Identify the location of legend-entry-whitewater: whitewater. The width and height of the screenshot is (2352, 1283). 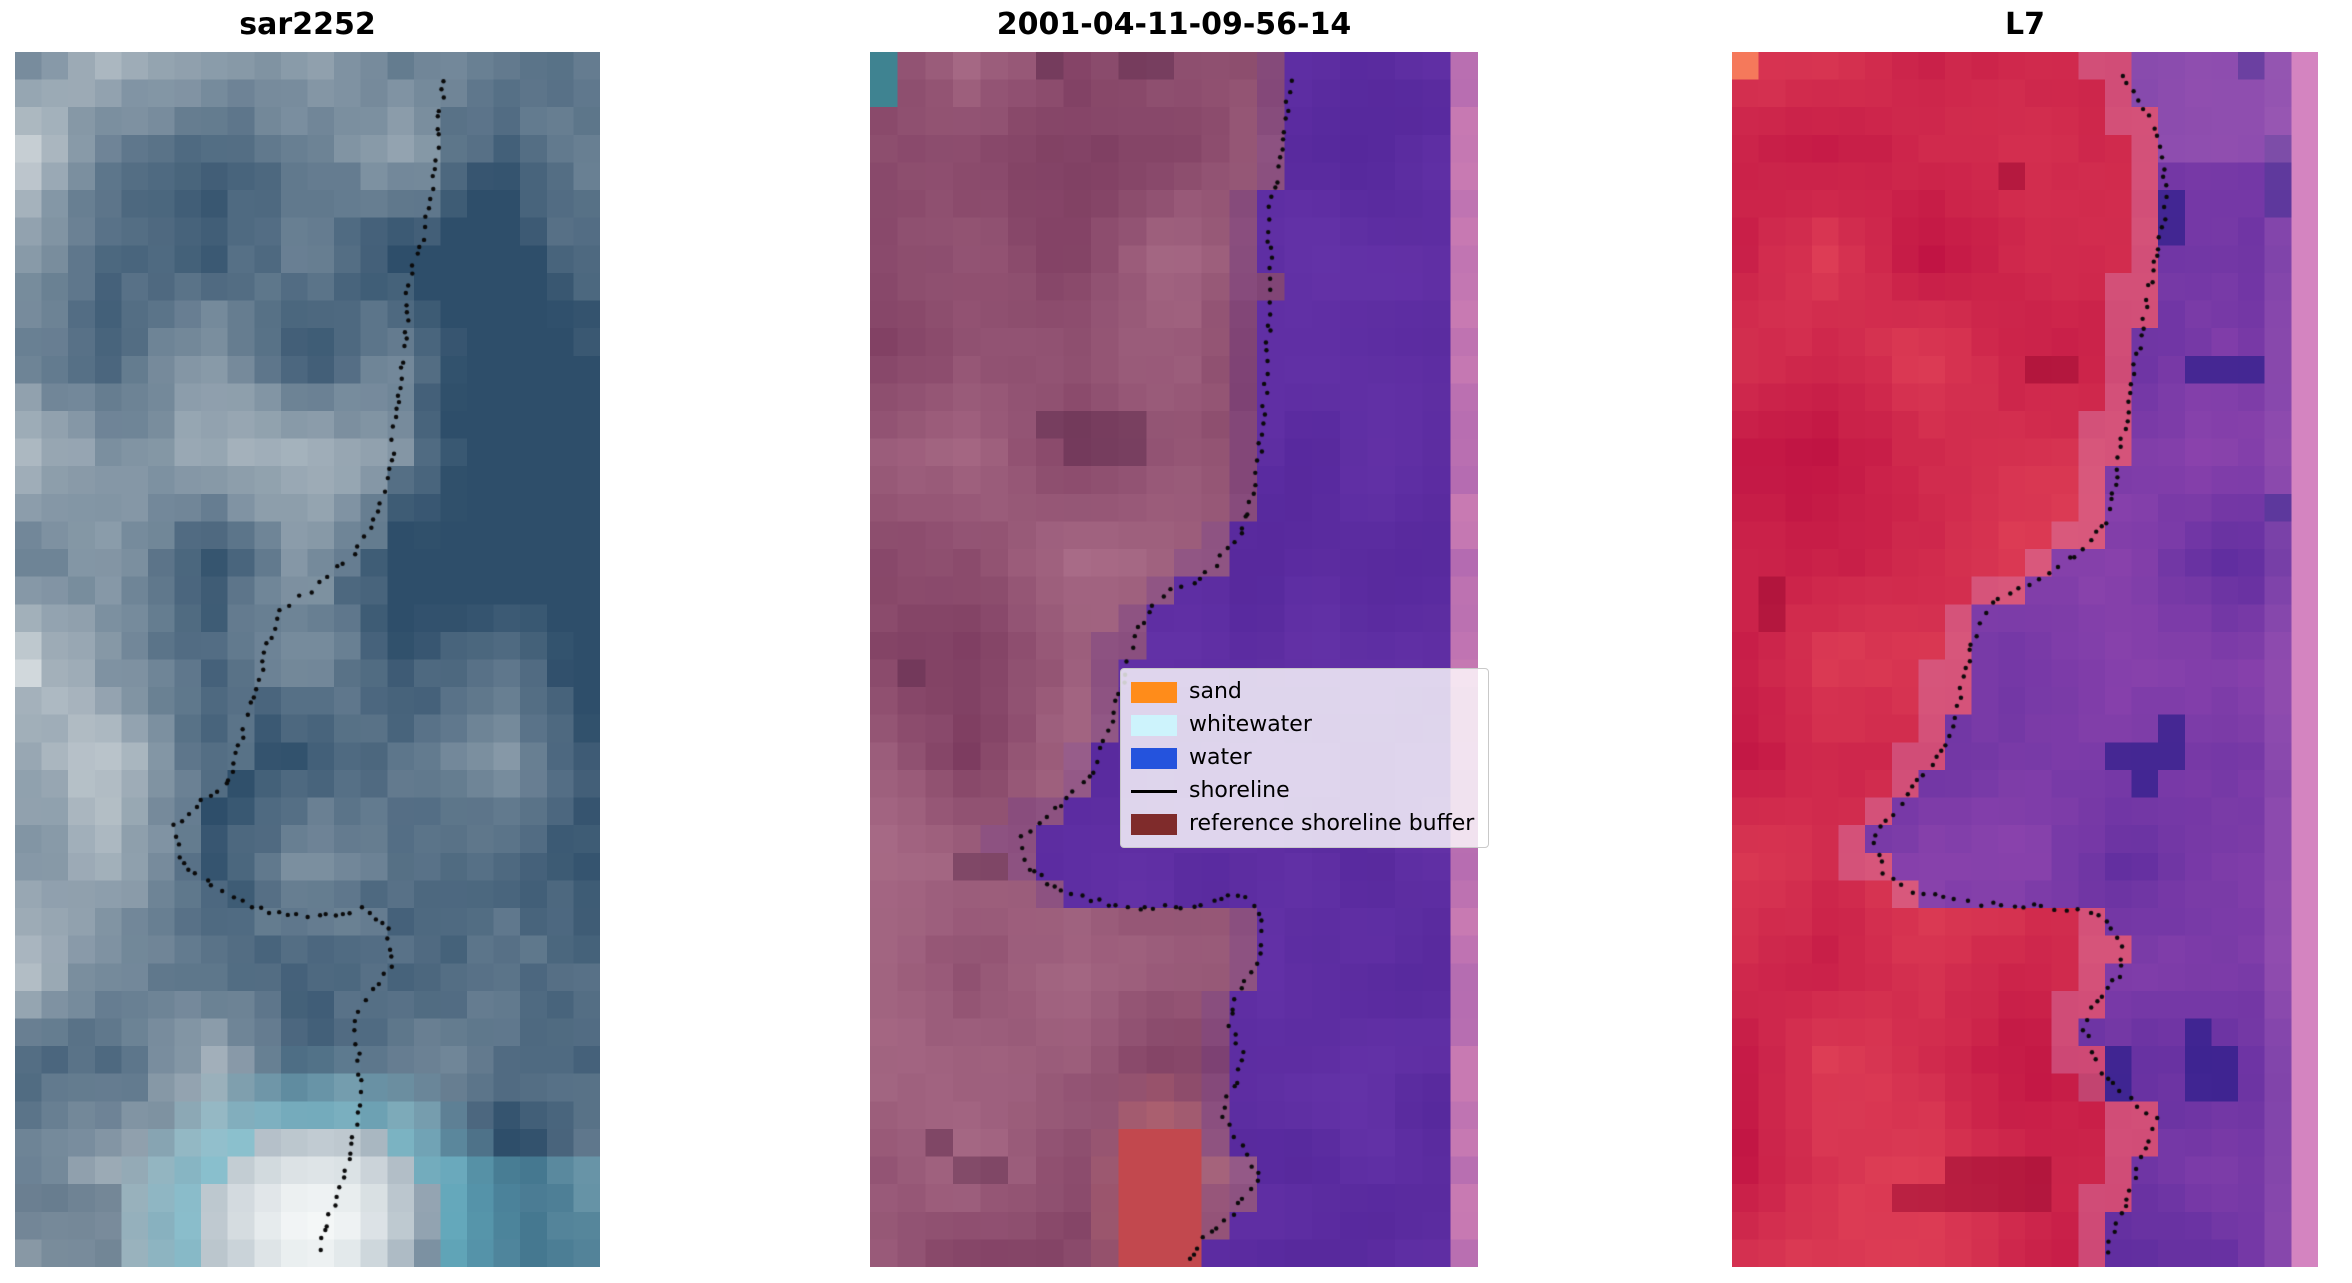
(1302, 725).